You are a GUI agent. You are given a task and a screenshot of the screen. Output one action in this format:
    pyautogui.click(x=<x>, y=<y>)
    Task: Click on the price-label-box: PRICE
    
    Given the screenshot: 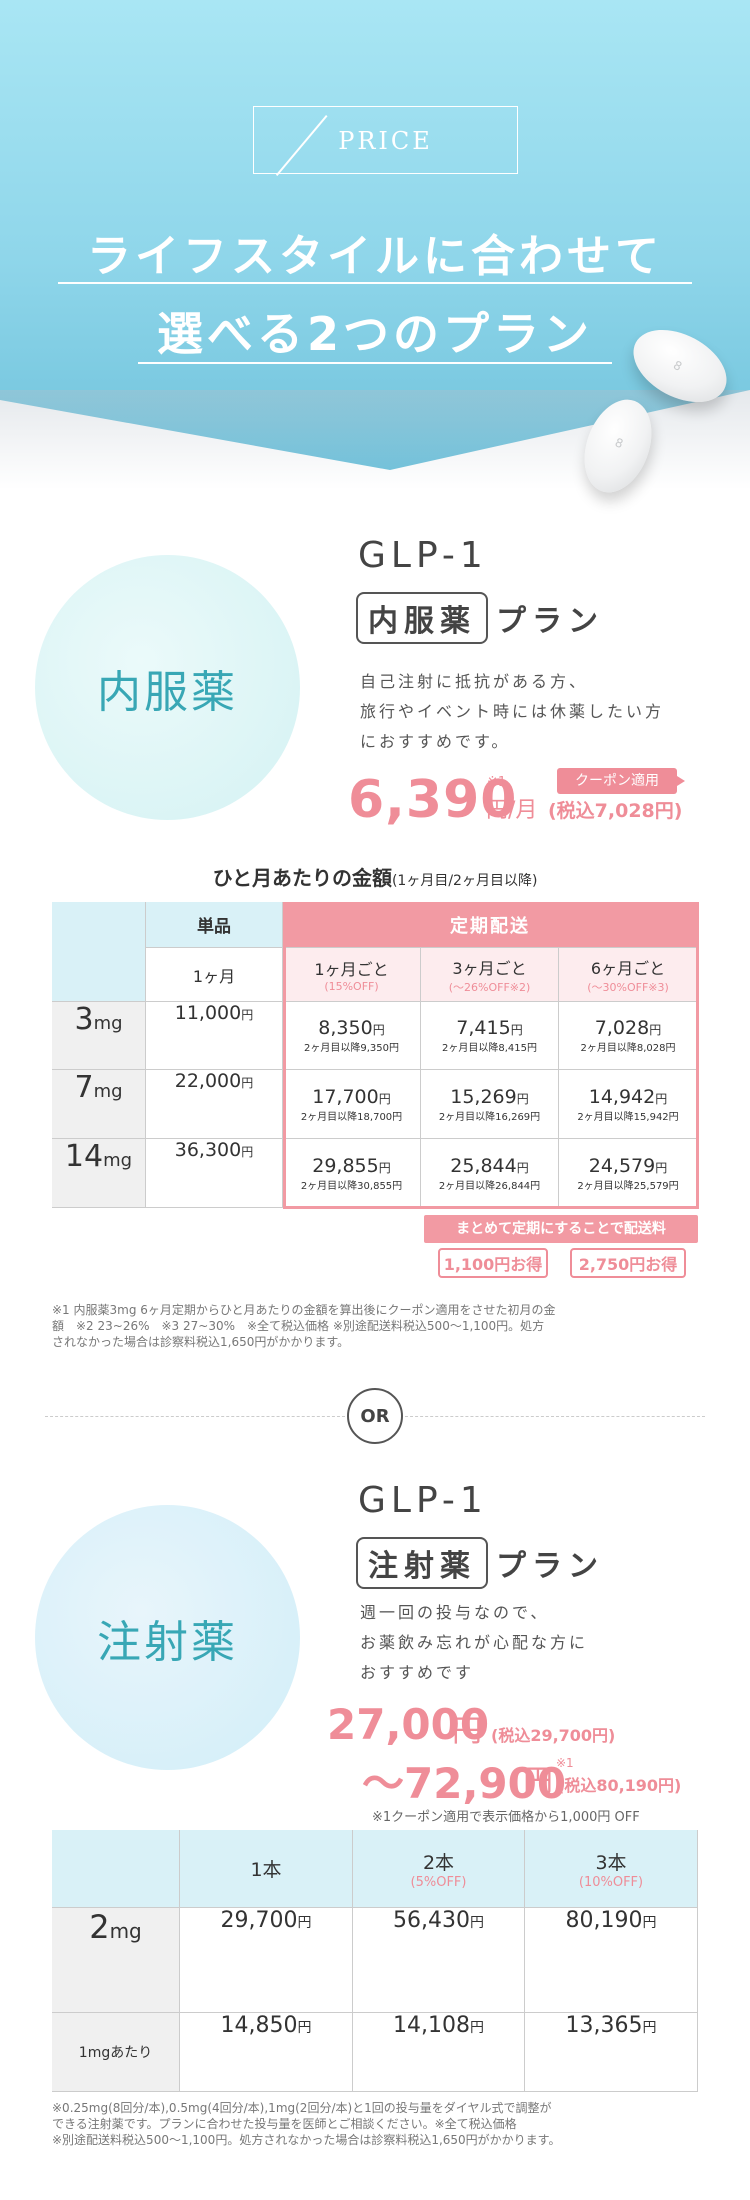 What is the action you would take?
    pyautogui.click(x=385, y=141)
    